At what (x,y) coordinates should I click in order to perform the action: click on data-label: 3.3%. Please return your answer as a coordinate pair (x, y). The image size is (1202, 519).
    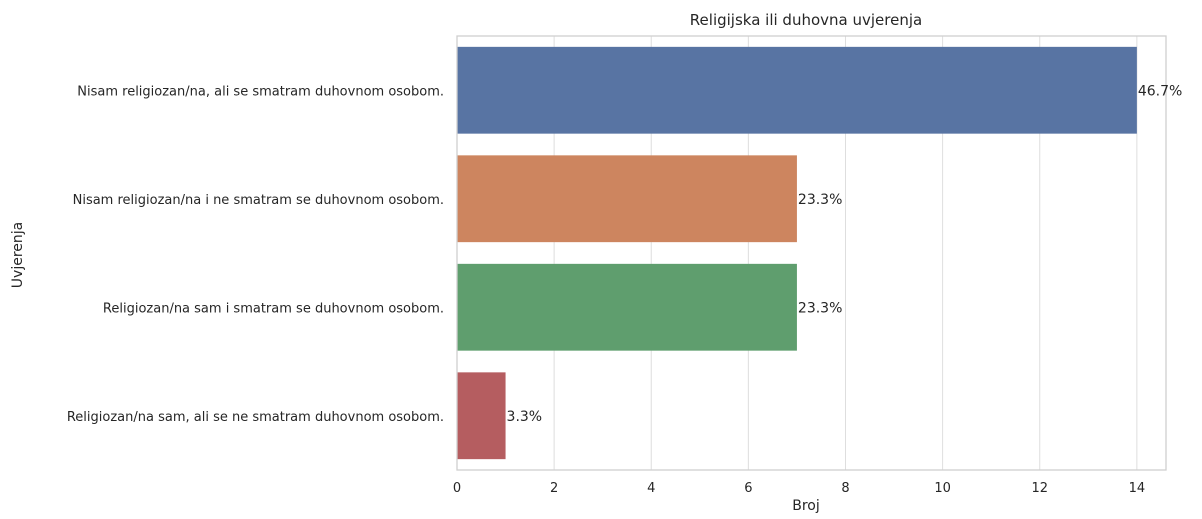
    Looking at the image, I should click on (525, 417).